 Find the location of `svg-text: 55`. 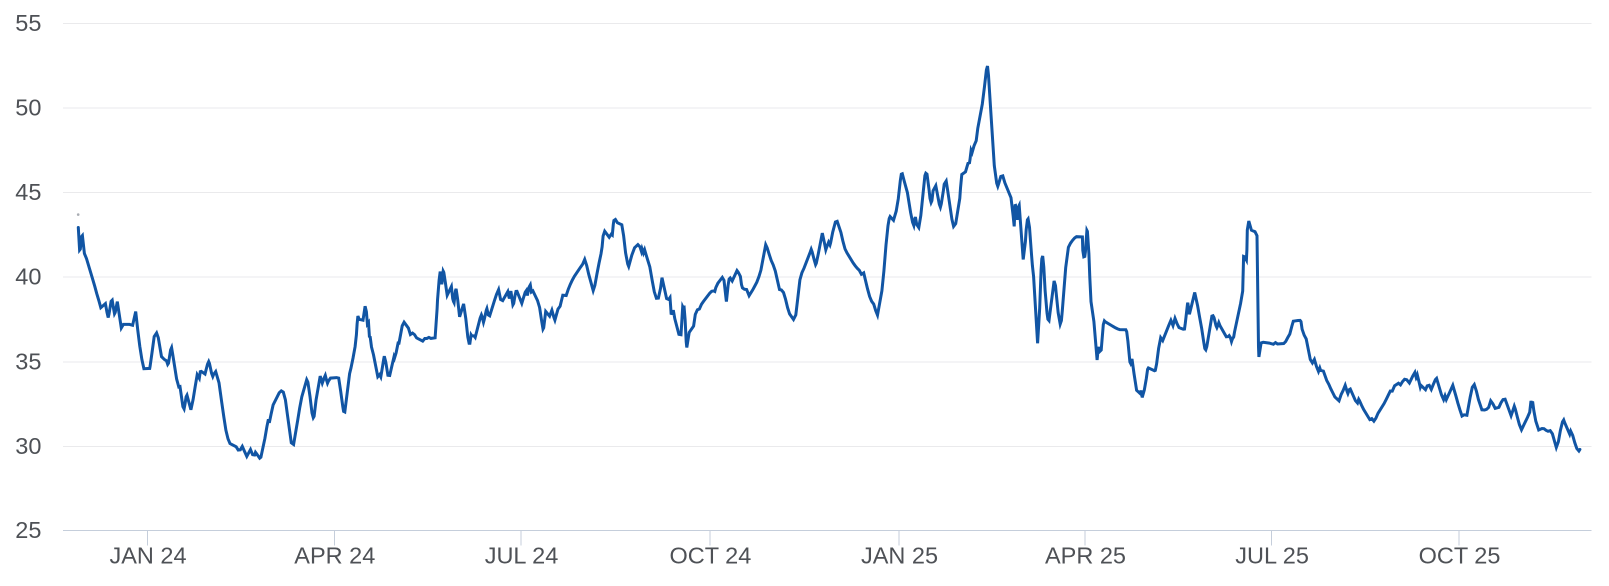

svg-text: 55 is located at coordinates (28, 23).